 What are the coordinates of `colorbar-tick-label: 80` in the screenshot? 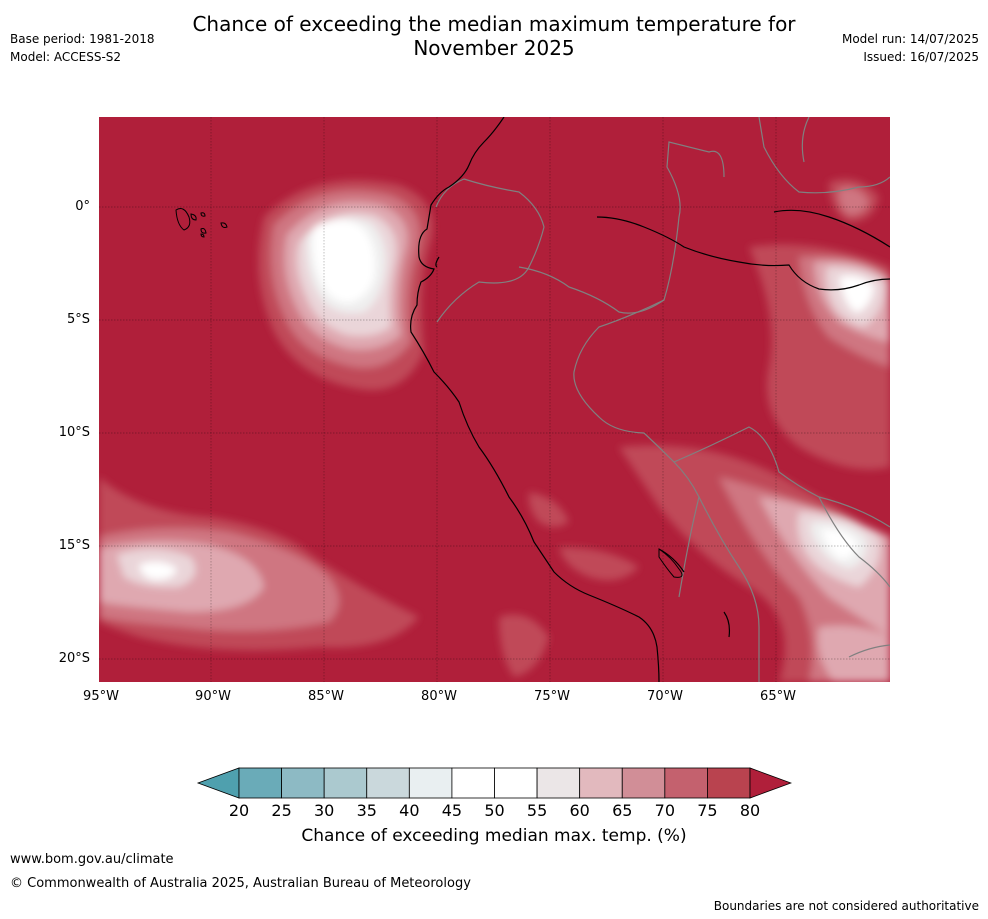 It's located at (750, 810).